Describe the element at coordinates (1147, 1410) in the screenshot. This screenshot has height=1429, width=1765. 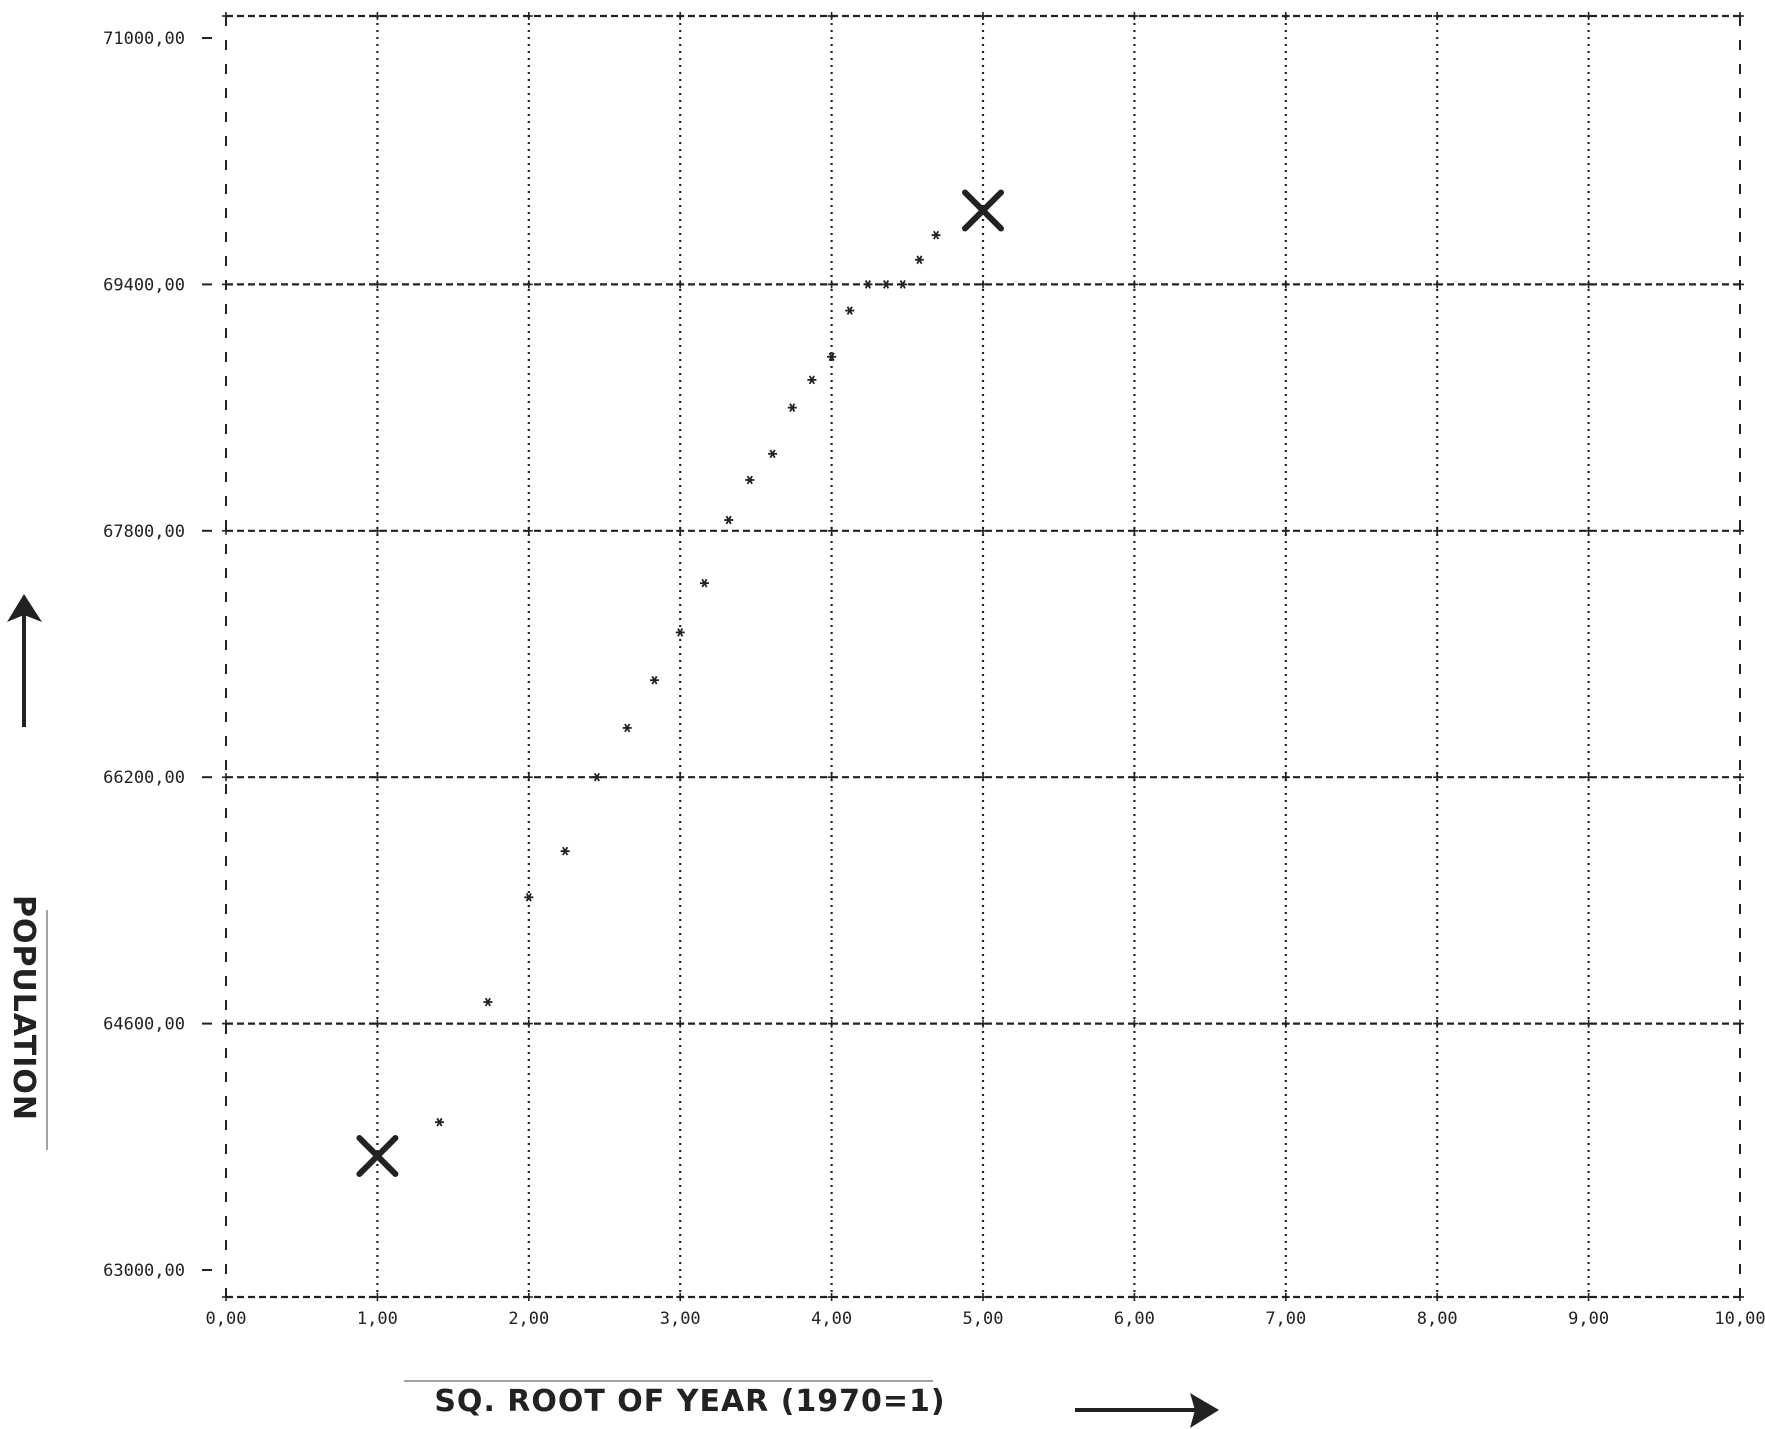
I see `x-axis-arrow-icon` at that location.